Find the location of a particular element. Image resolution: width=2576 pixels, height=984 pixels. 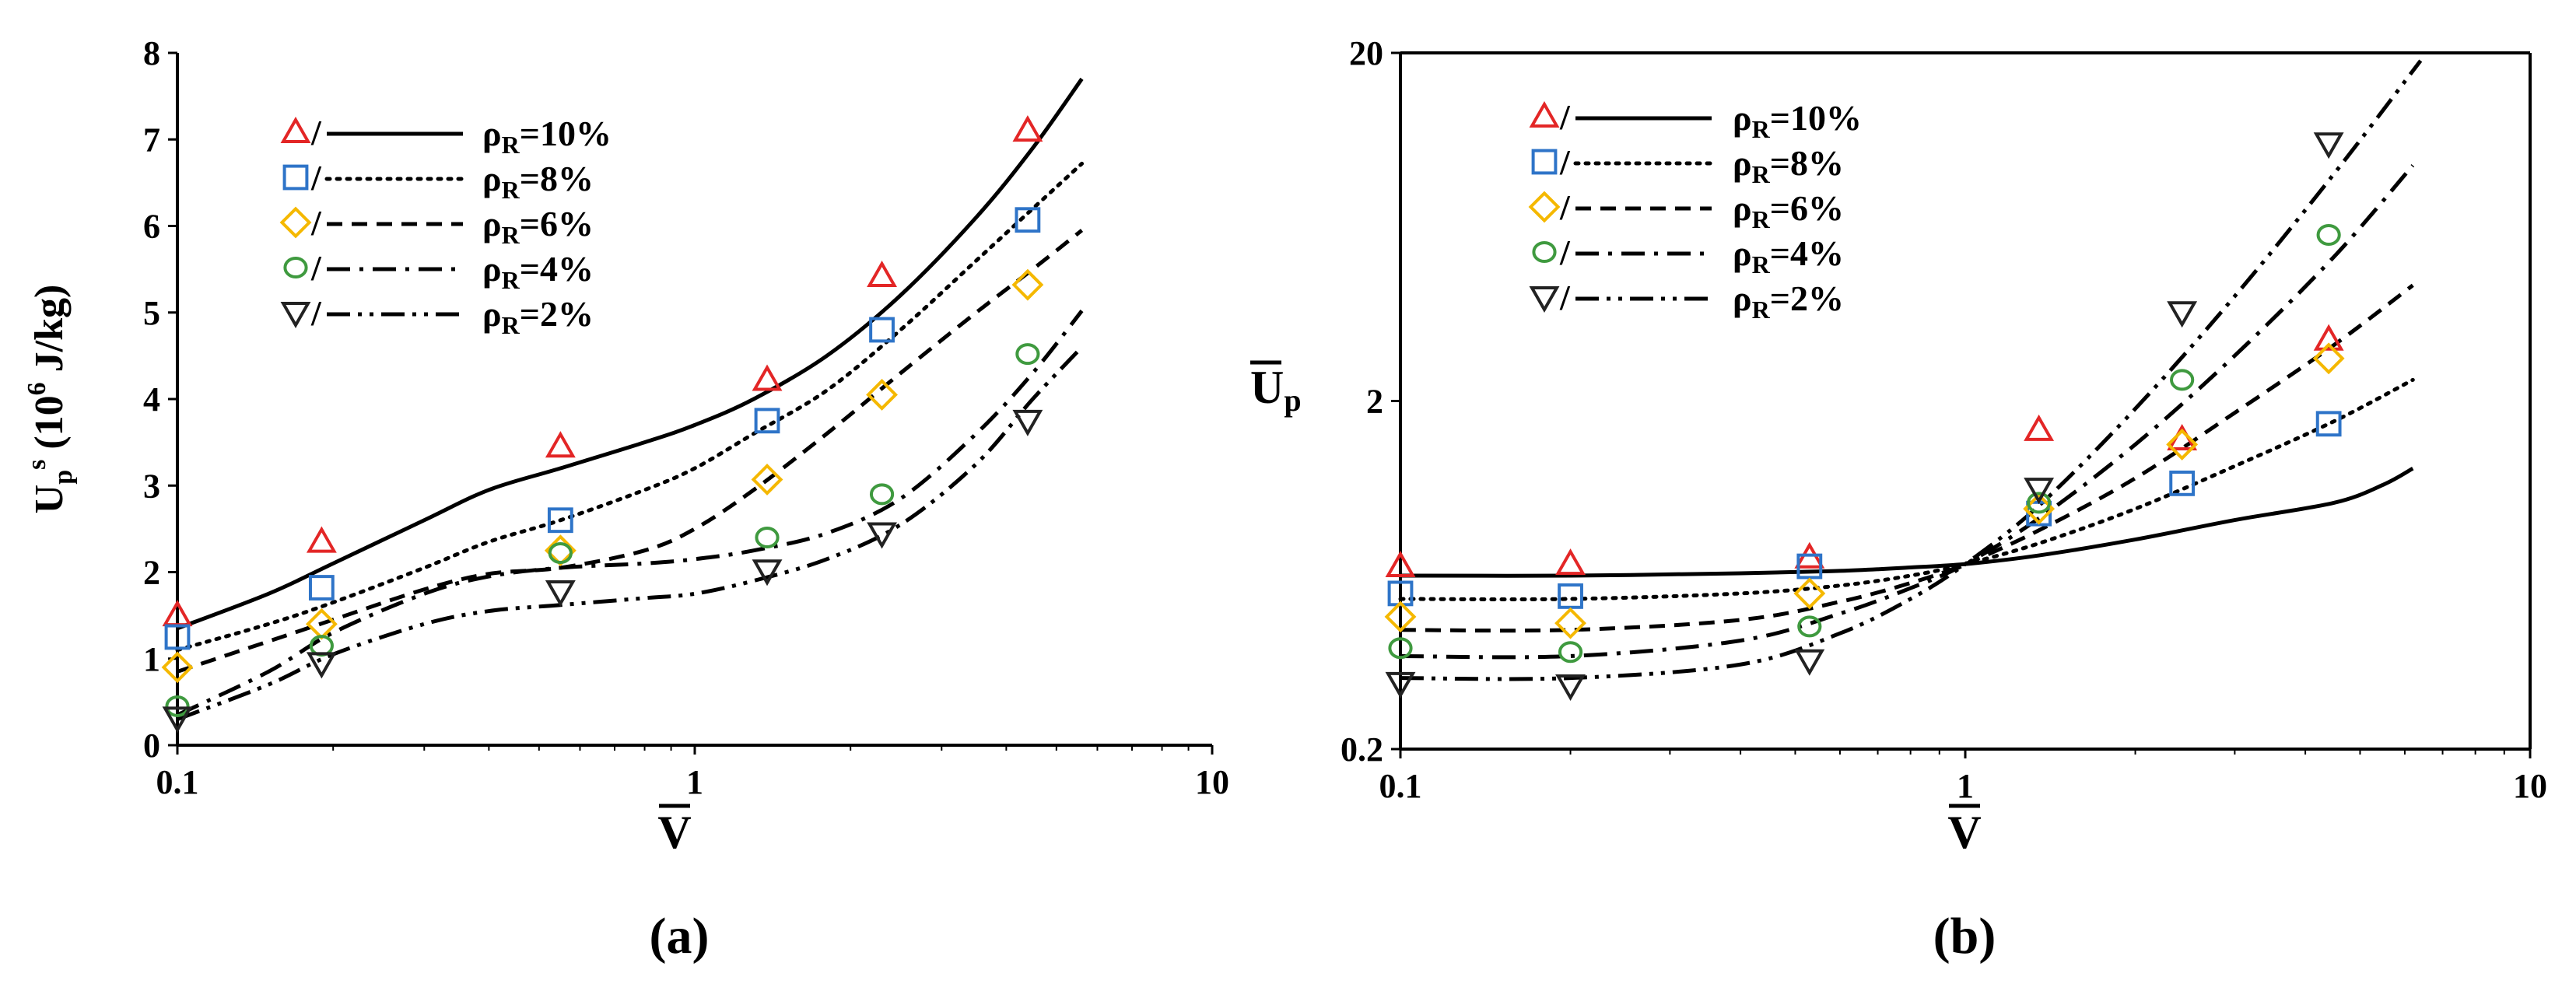

panel-a-y-tick-label: 6 is located at coordinates (151, 227).